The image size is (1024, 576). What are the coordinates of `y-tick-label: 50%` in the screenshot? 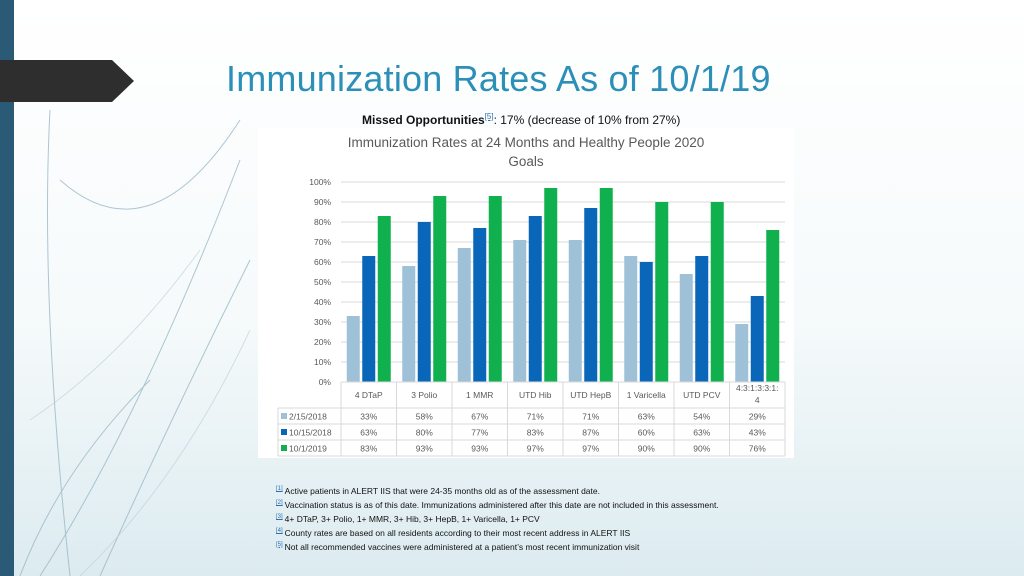 It's located at (322, 282).